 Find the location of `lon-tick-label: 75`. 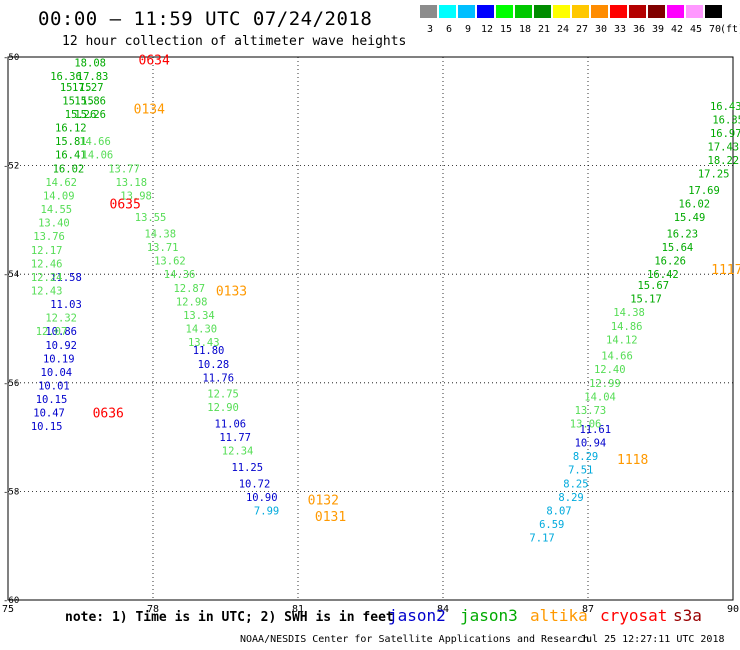

lon-tick-label: 75 is located at coordinates (8, 609).